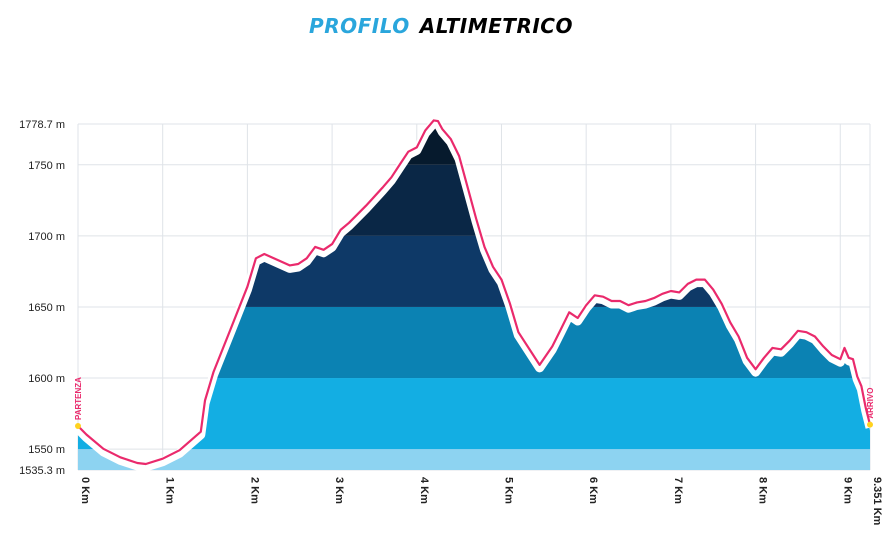 This screenshot has width=882, height=544. Describe the element at coordinates (508, 490) in the screenshot. I see `x-tick-label: 5 Km` at that location.